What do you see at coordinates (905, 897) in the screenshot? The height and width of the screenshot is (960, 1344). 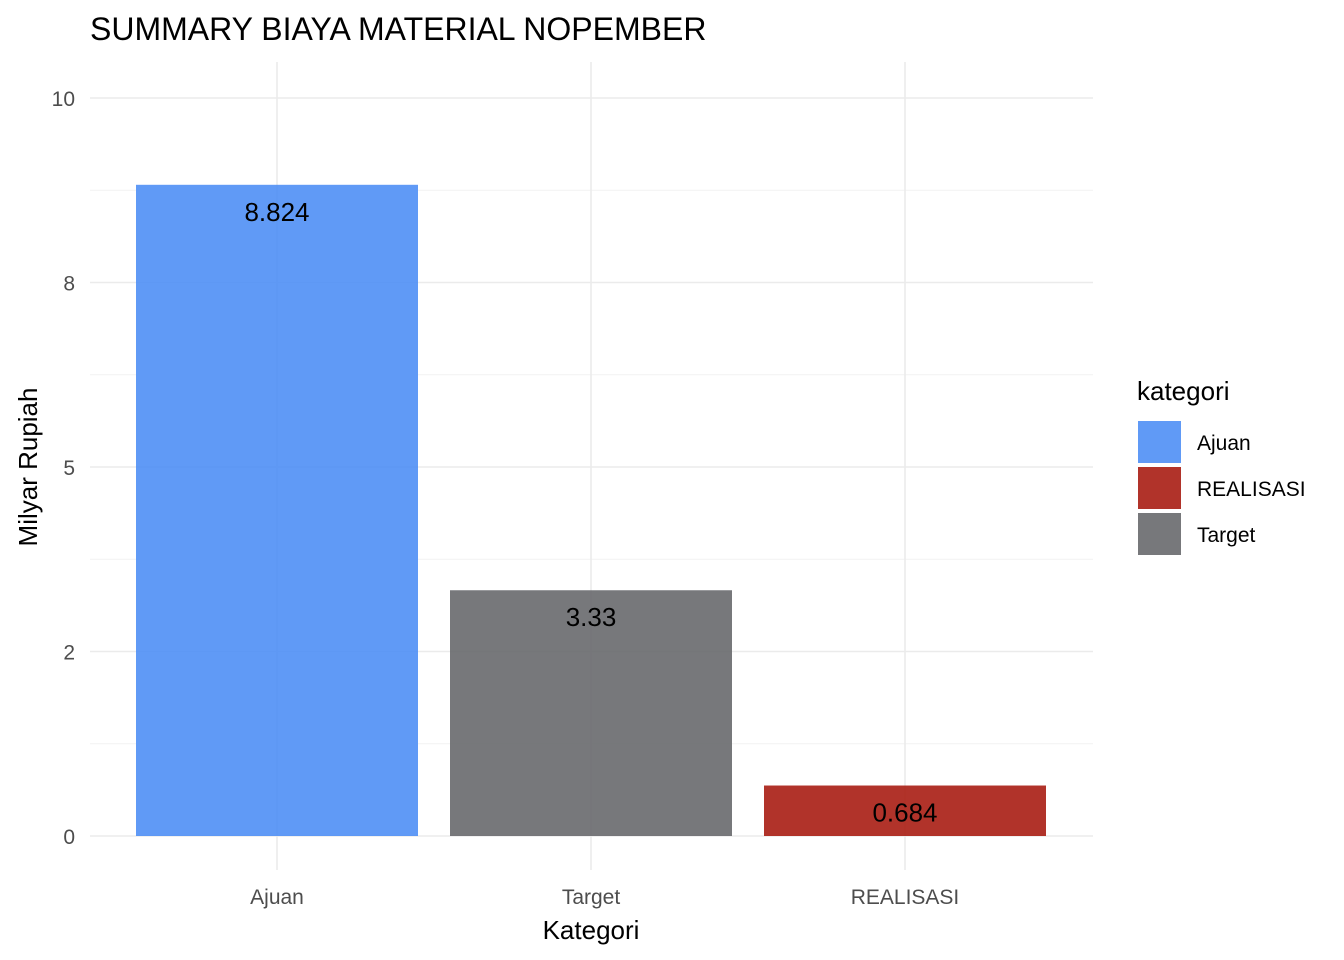 I see `x-tick-label: REALISASI` at bounding box center [905, 897].